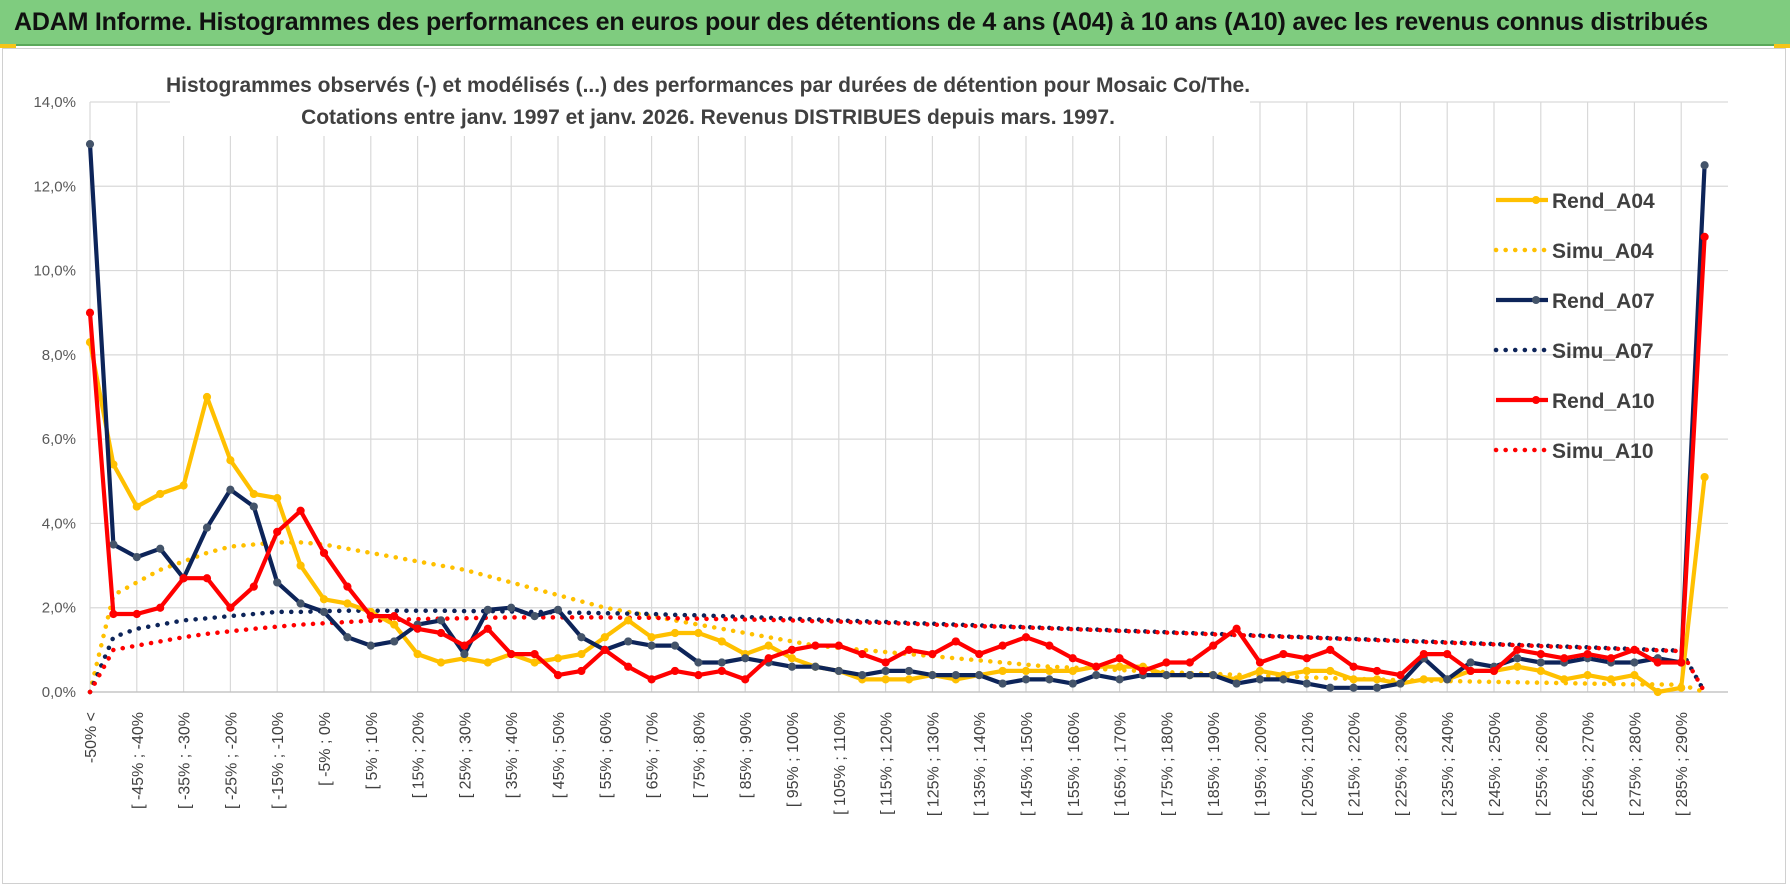 The image size is (1790, 888). I want to click on x-tick-label: [ -45% ; -40%, so click(138, 760).